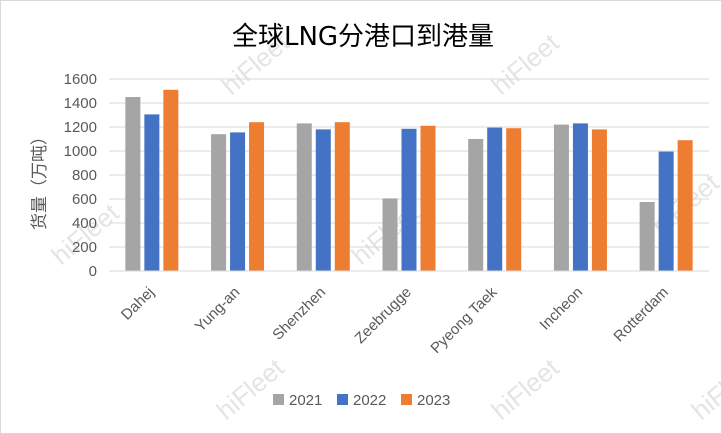 The width and height of the screenshot is (722, 434). Describe the element at coordinates (305, 400) in the screenshot. I see `legend-label: 2021` at that location.